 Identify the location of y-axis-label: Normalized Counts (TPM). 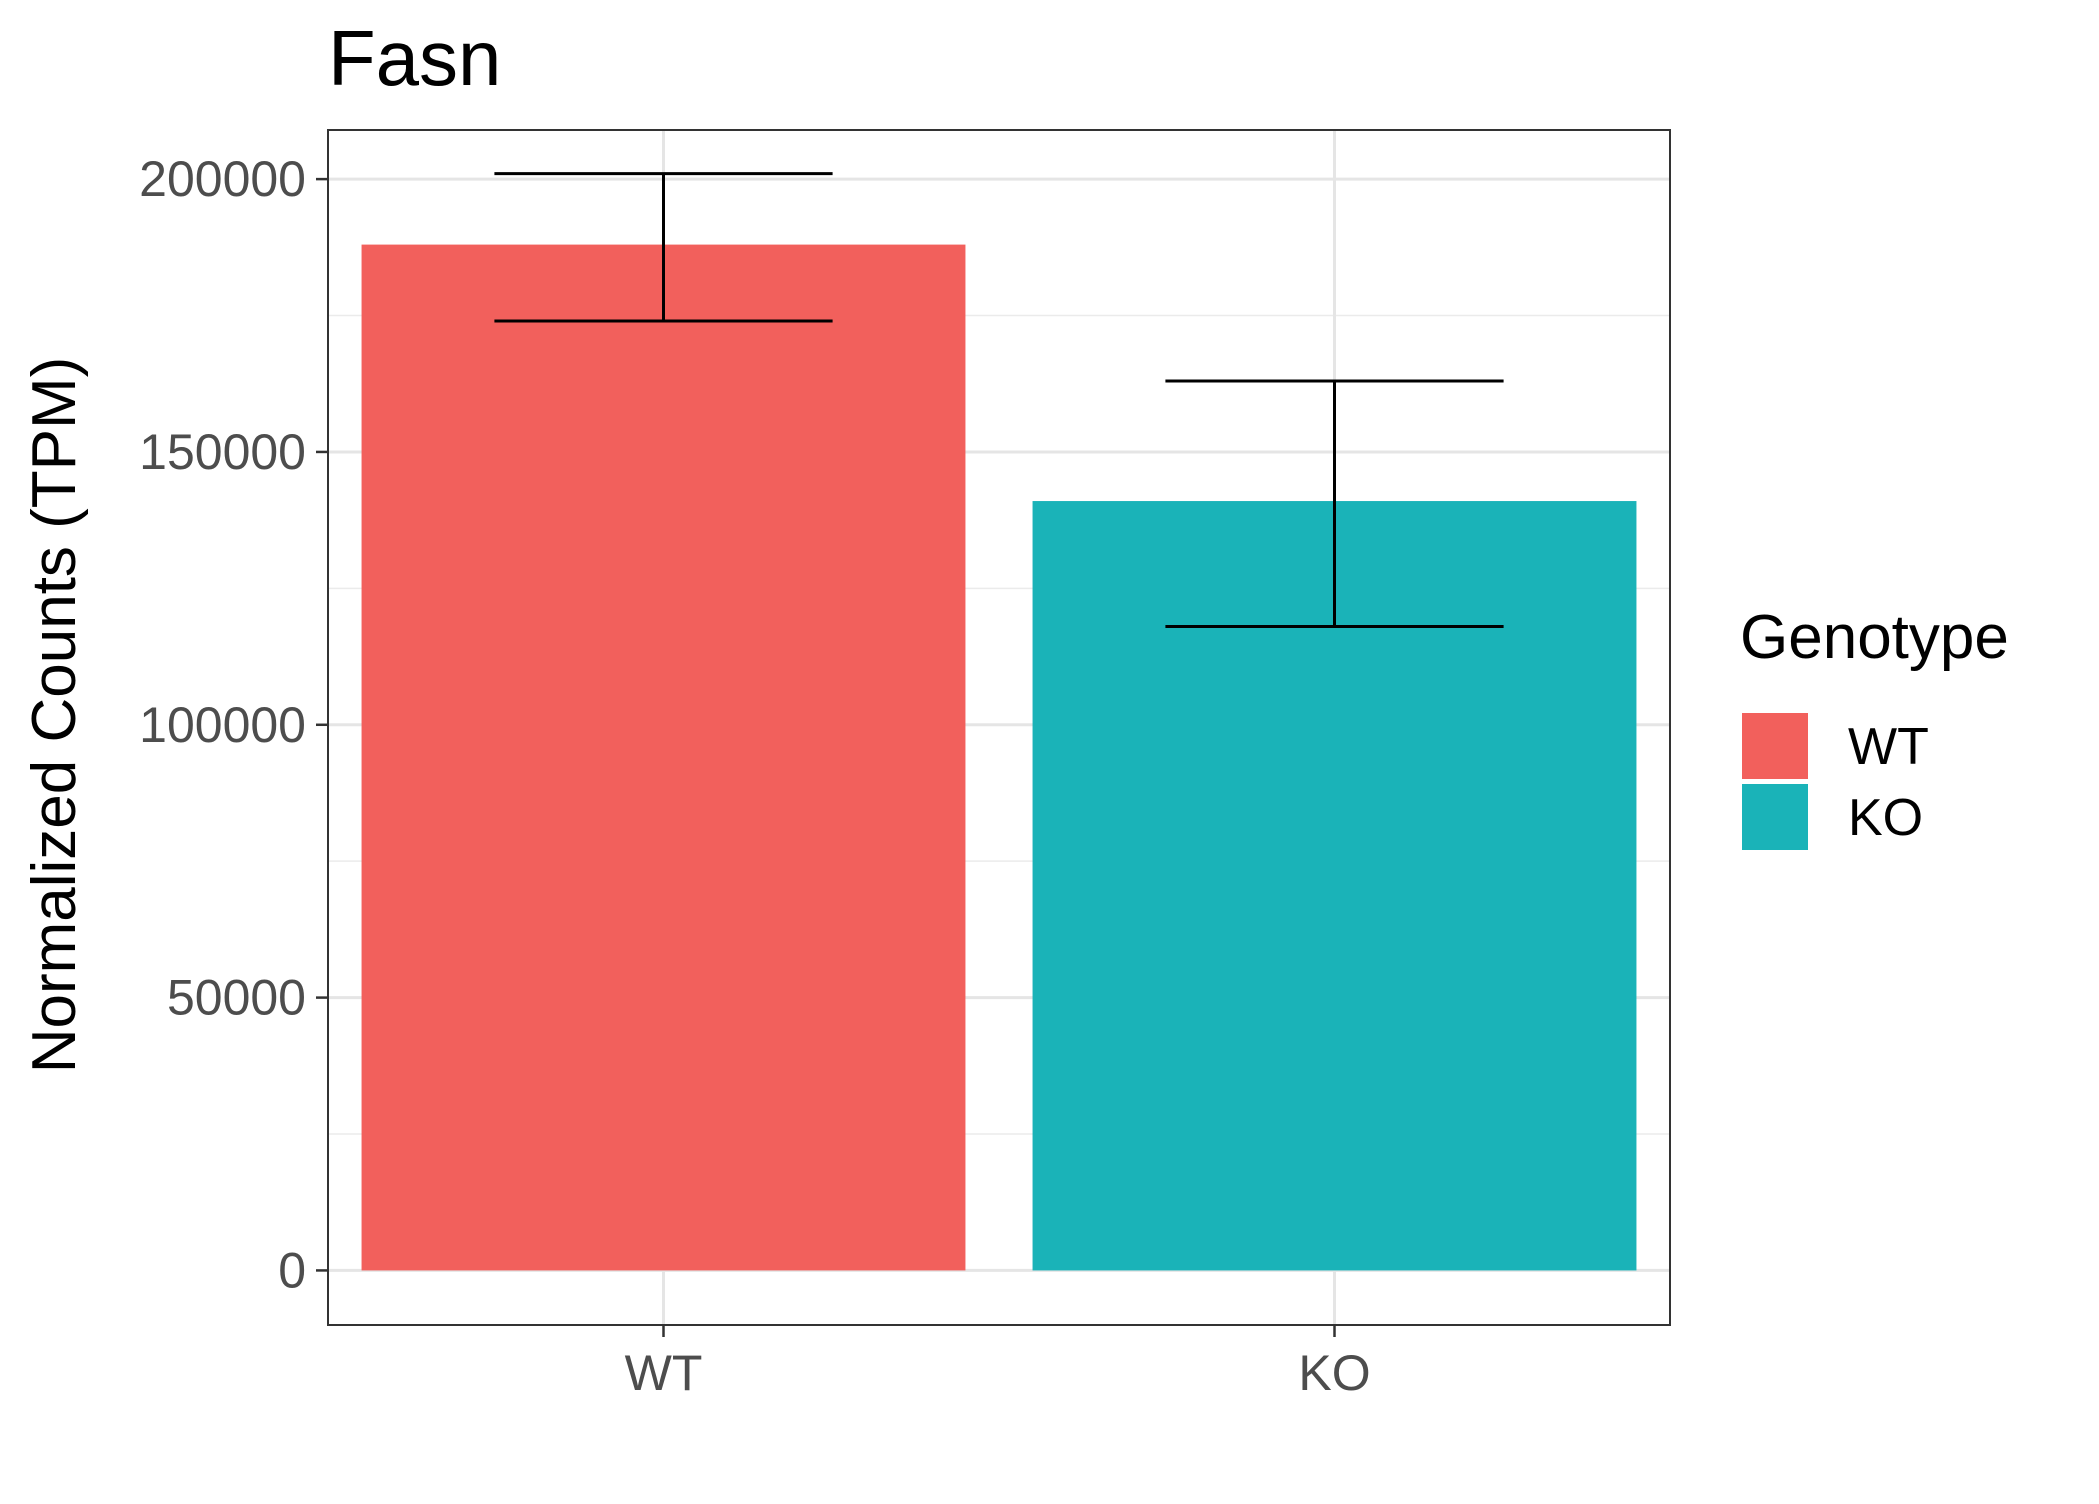
(54, 715).